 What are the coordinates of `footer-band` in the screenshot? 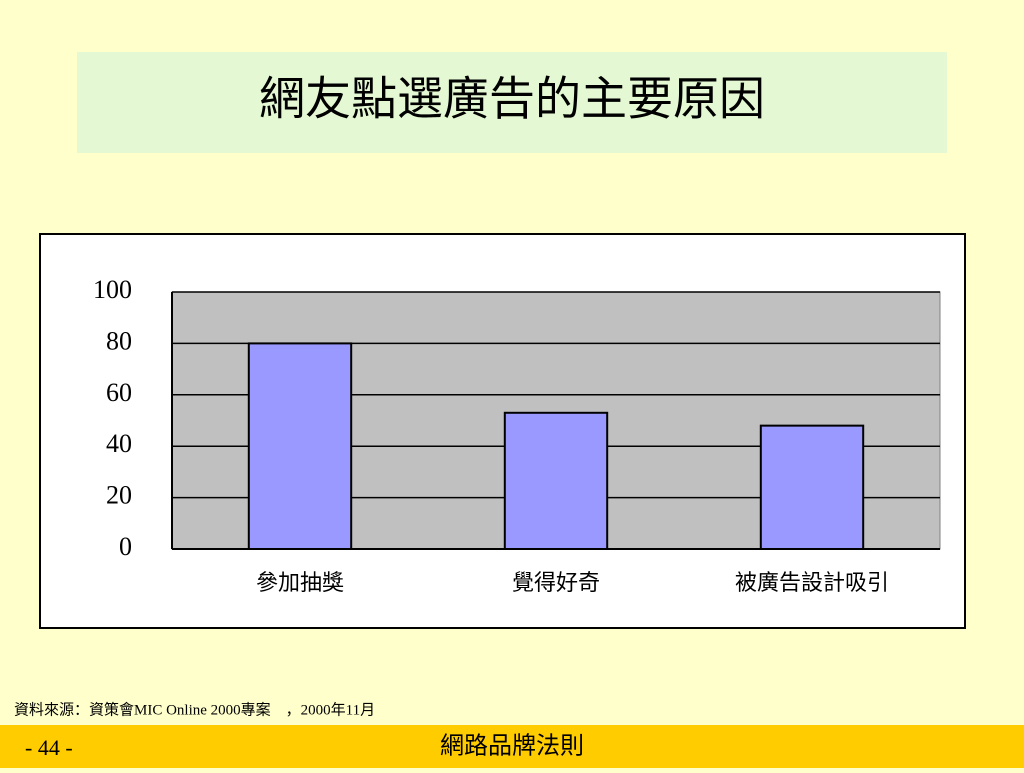 It's located at (512, 746).